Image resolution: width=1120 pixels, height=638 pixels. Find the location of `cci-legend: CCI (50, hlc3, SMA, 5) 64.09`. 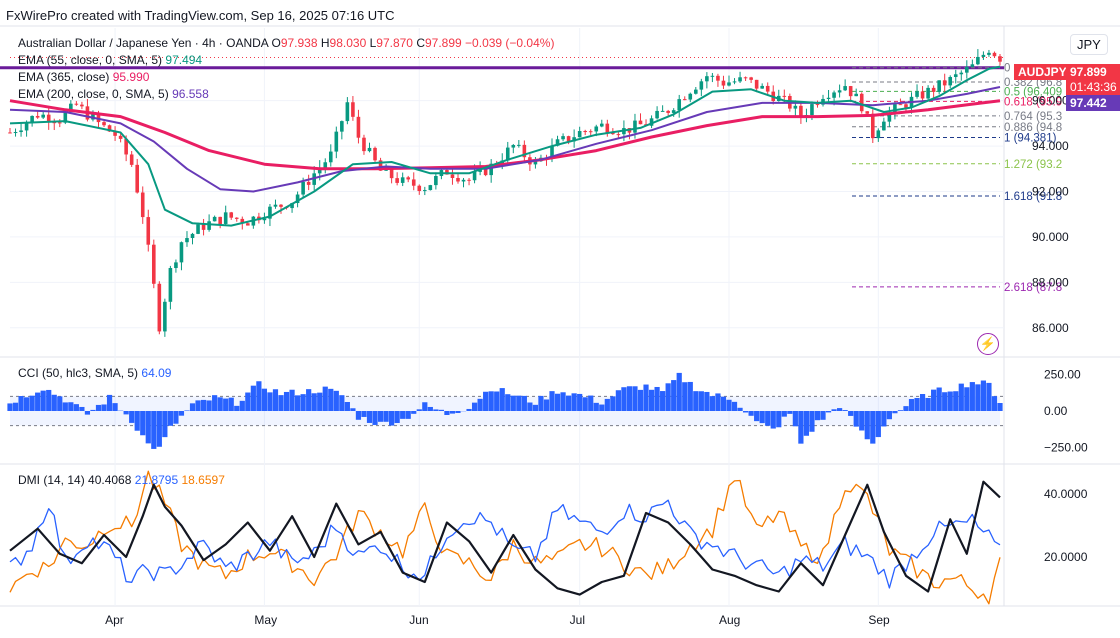

cci-legend: CCI (50, hlc3, SMA, 5) 64.09 is located at coordinates (94, 373).